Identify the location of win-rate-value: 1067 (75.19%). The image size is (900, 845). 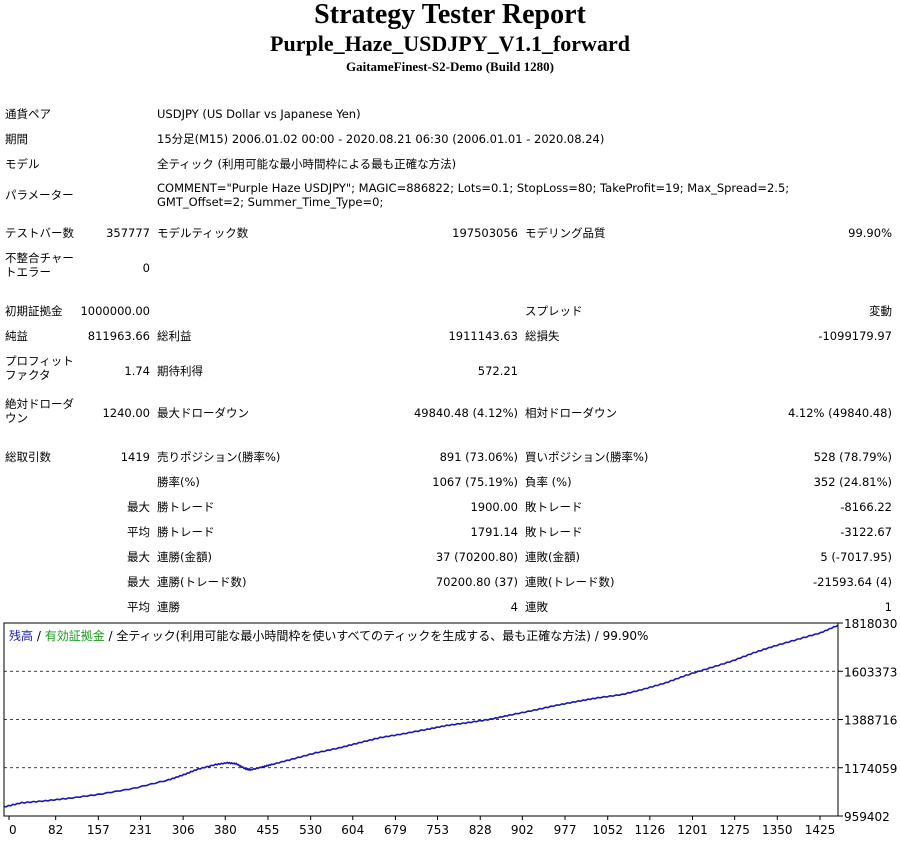
(475, 482).